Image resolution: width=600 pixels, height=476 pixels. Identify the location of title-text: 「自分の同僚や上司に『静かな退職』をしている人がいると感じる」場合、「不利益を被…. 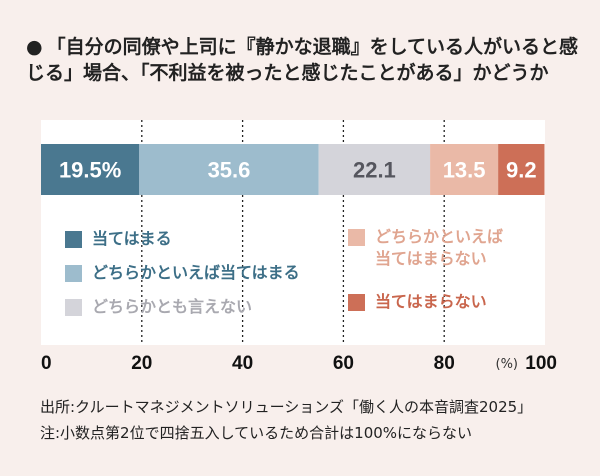
(302, 60).